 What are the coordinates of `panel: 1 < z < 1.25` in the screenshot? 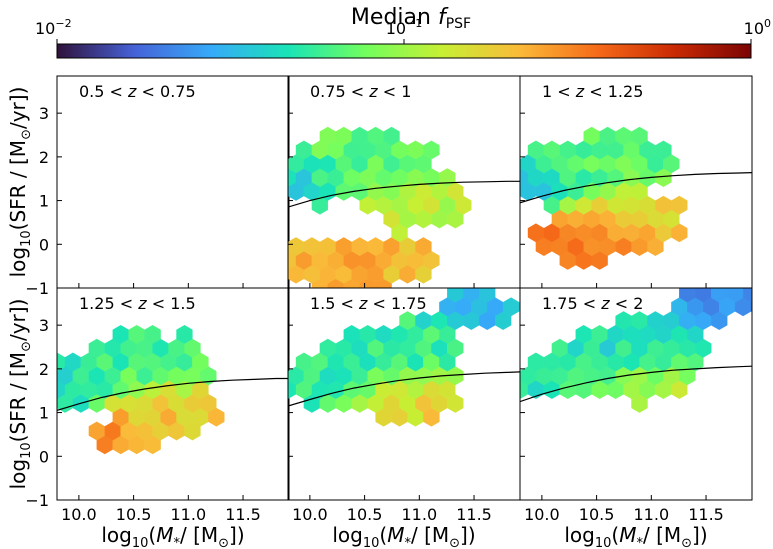 It's located at (636, 182).